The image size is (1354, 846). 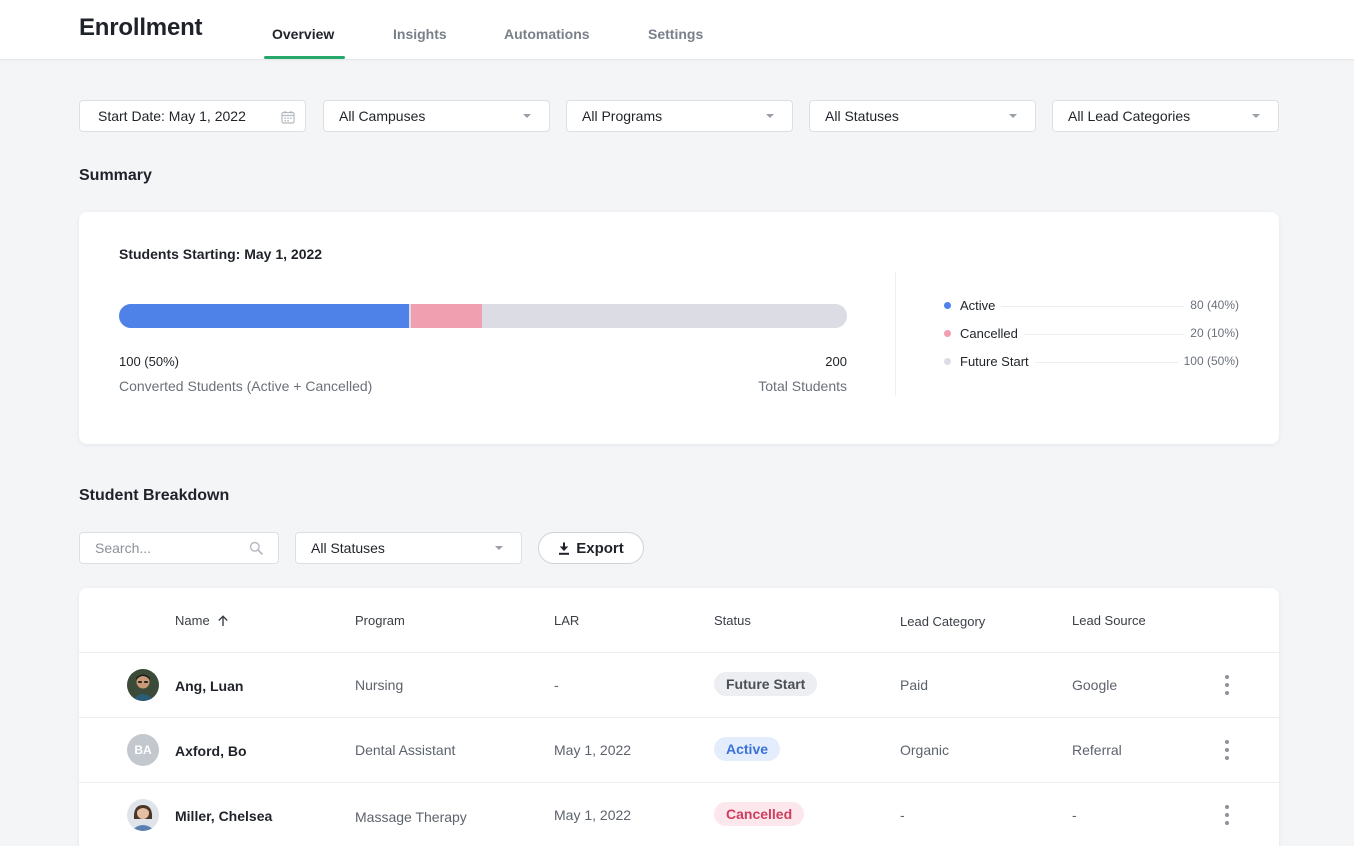 What do you see at coordinates (914, 685) in the screenshot?
I see `student-lead-category: Paid` at bounding box center [914, 685].